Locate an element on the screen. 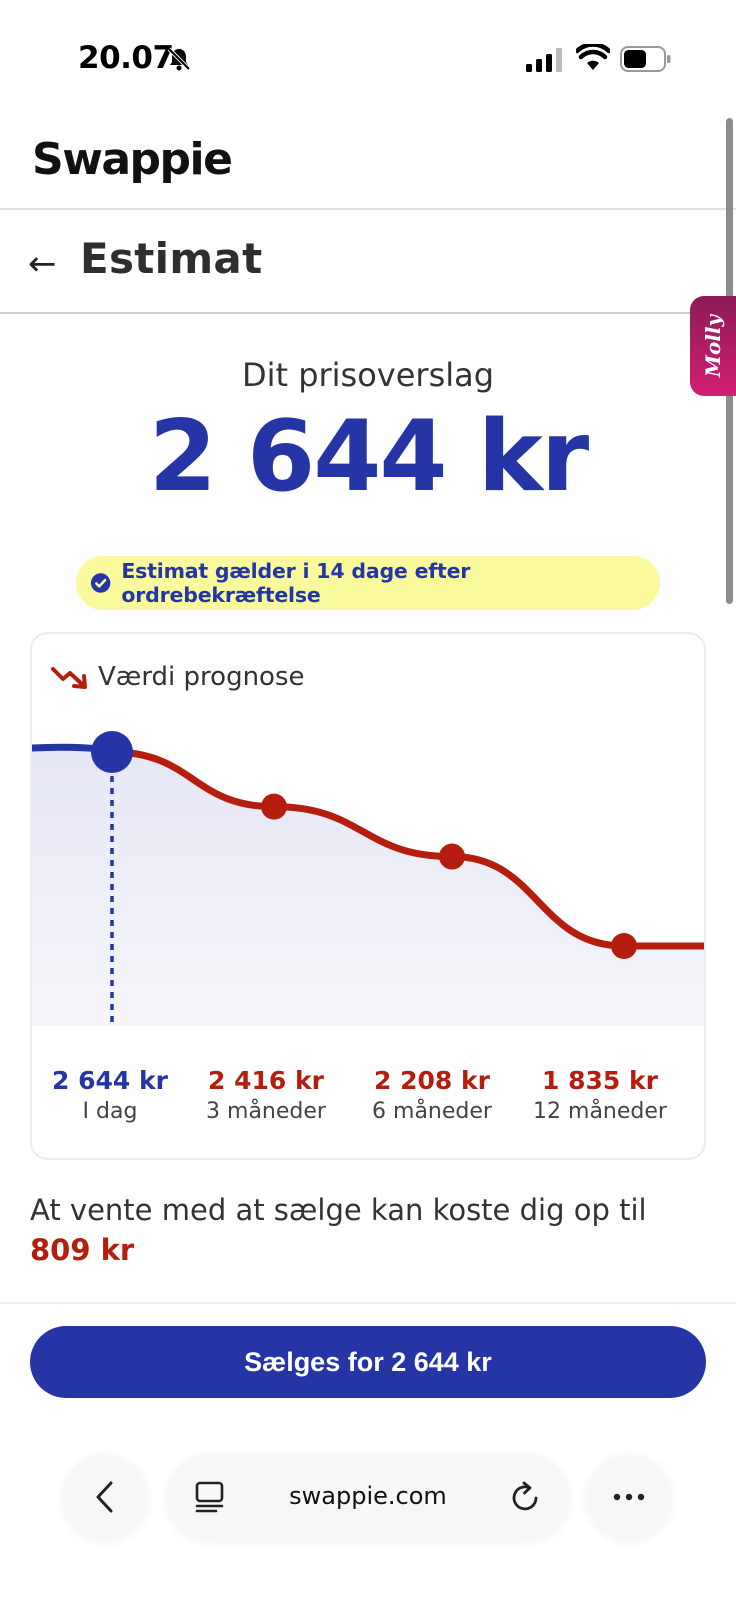  forecast-legend-item: 1 835 kr 12 måneder is located at coordinates (600, 1095).